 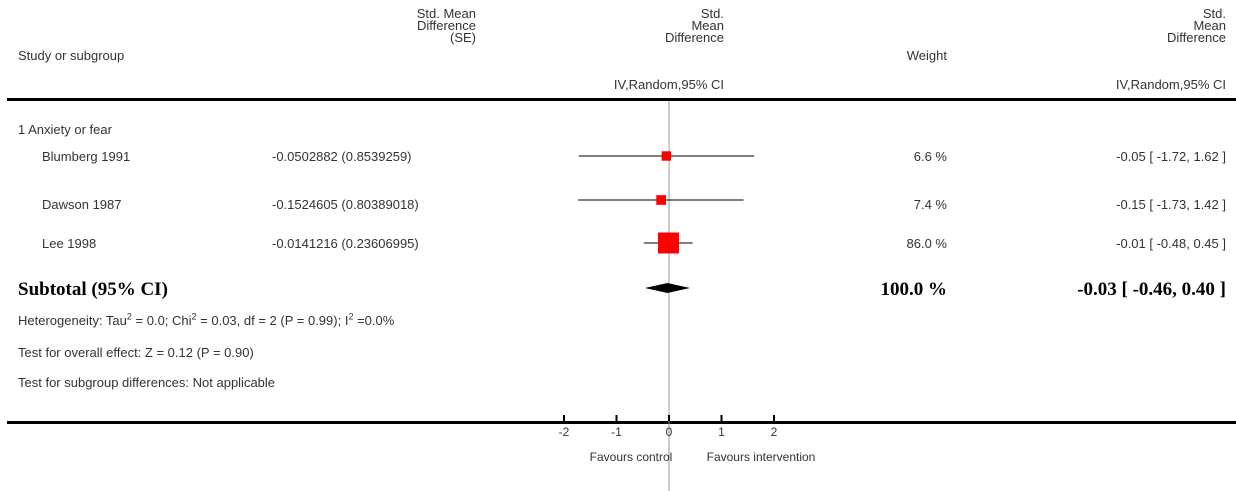 I want to click on pooled-diamond, so click(x=667, y=288).